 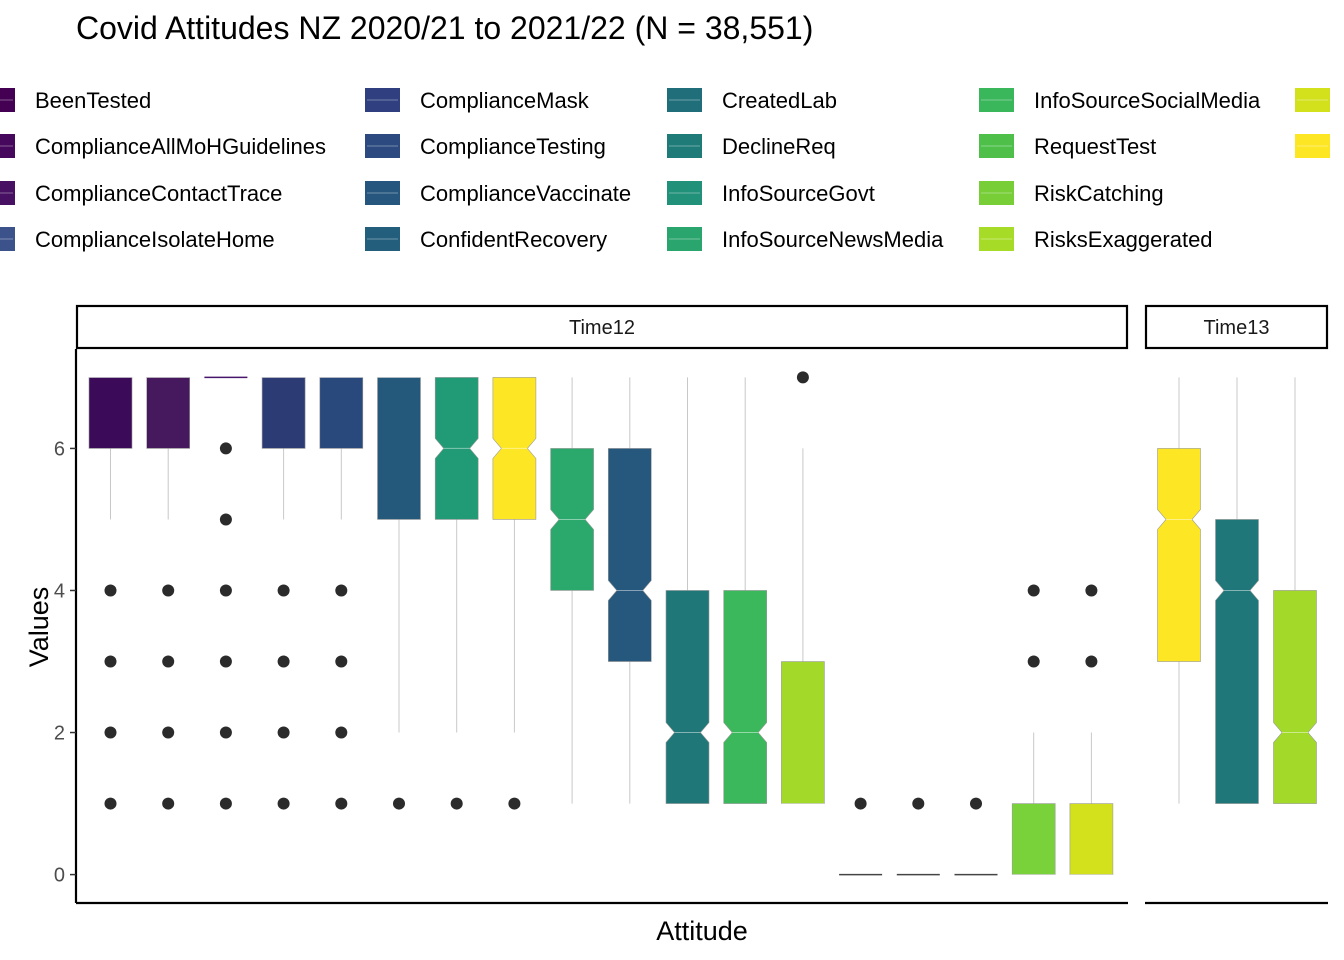 What do you see at coordinates (779, 146) in the screenshot?
I see `legend-label: DeclineReq` at bounding box center [779, 146].